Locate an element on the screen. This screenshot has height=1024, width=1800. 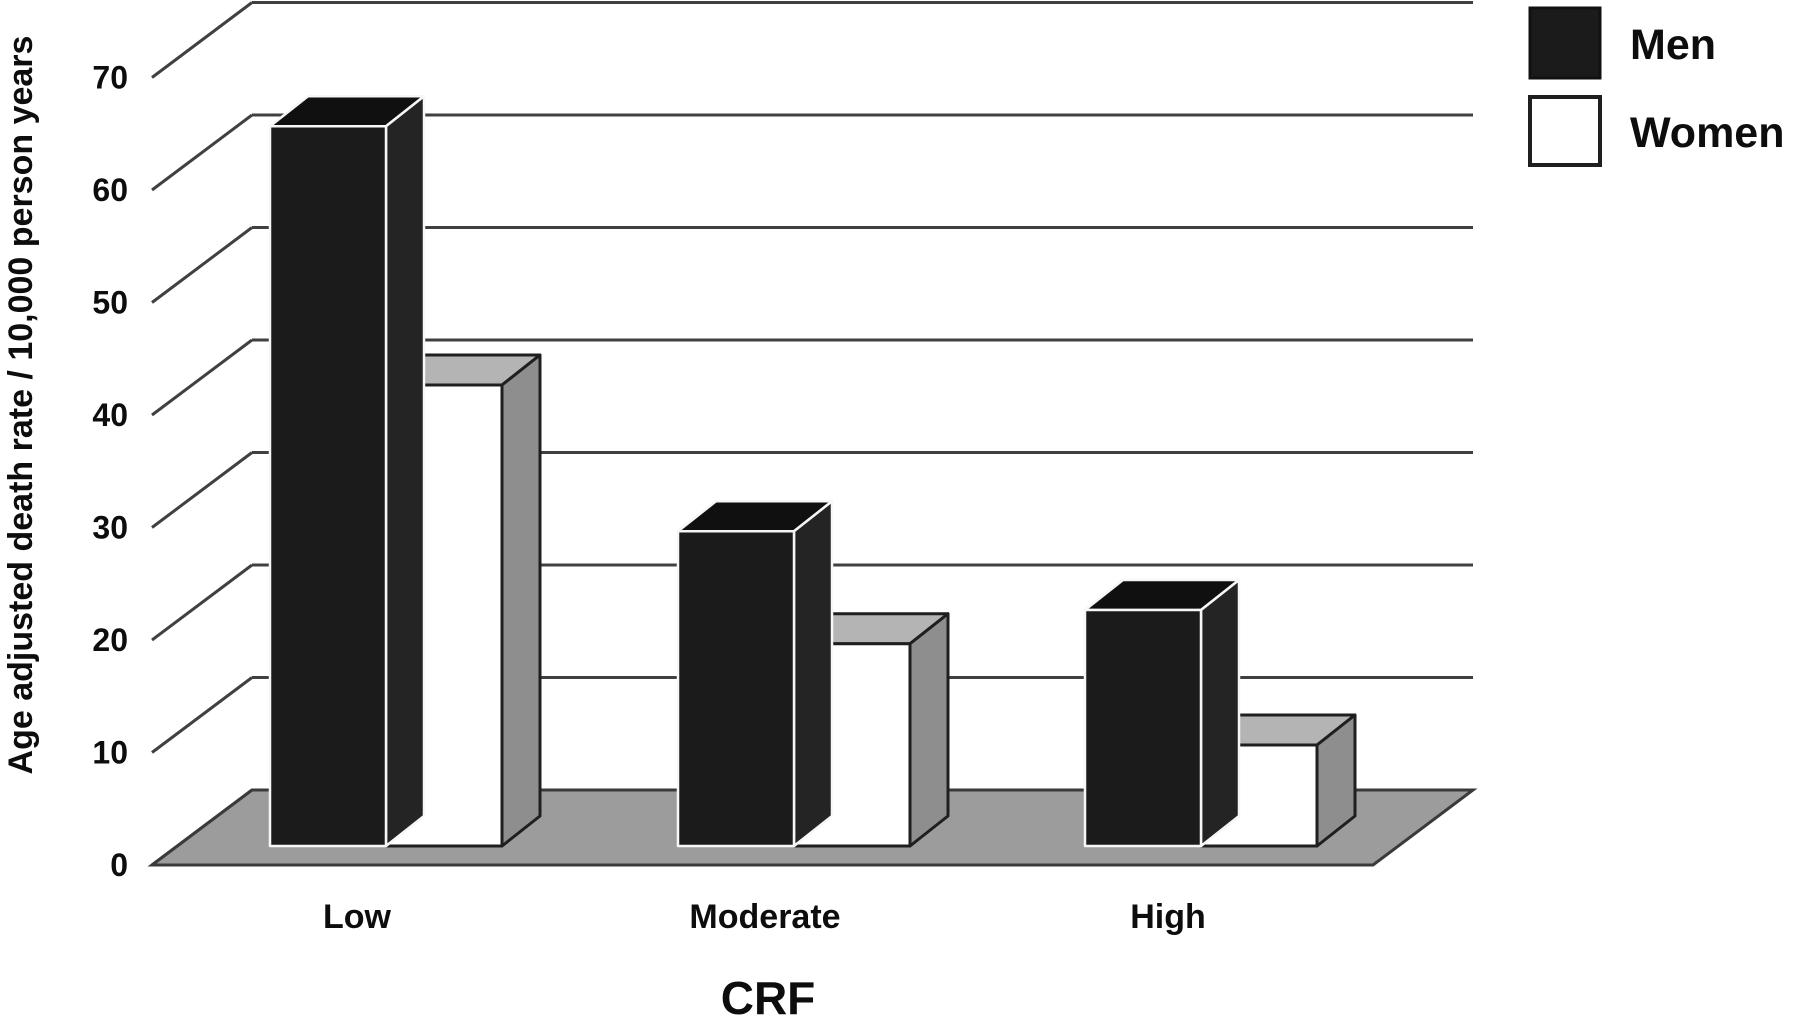
category-label-low: Low is located at coordinates (357, 917).